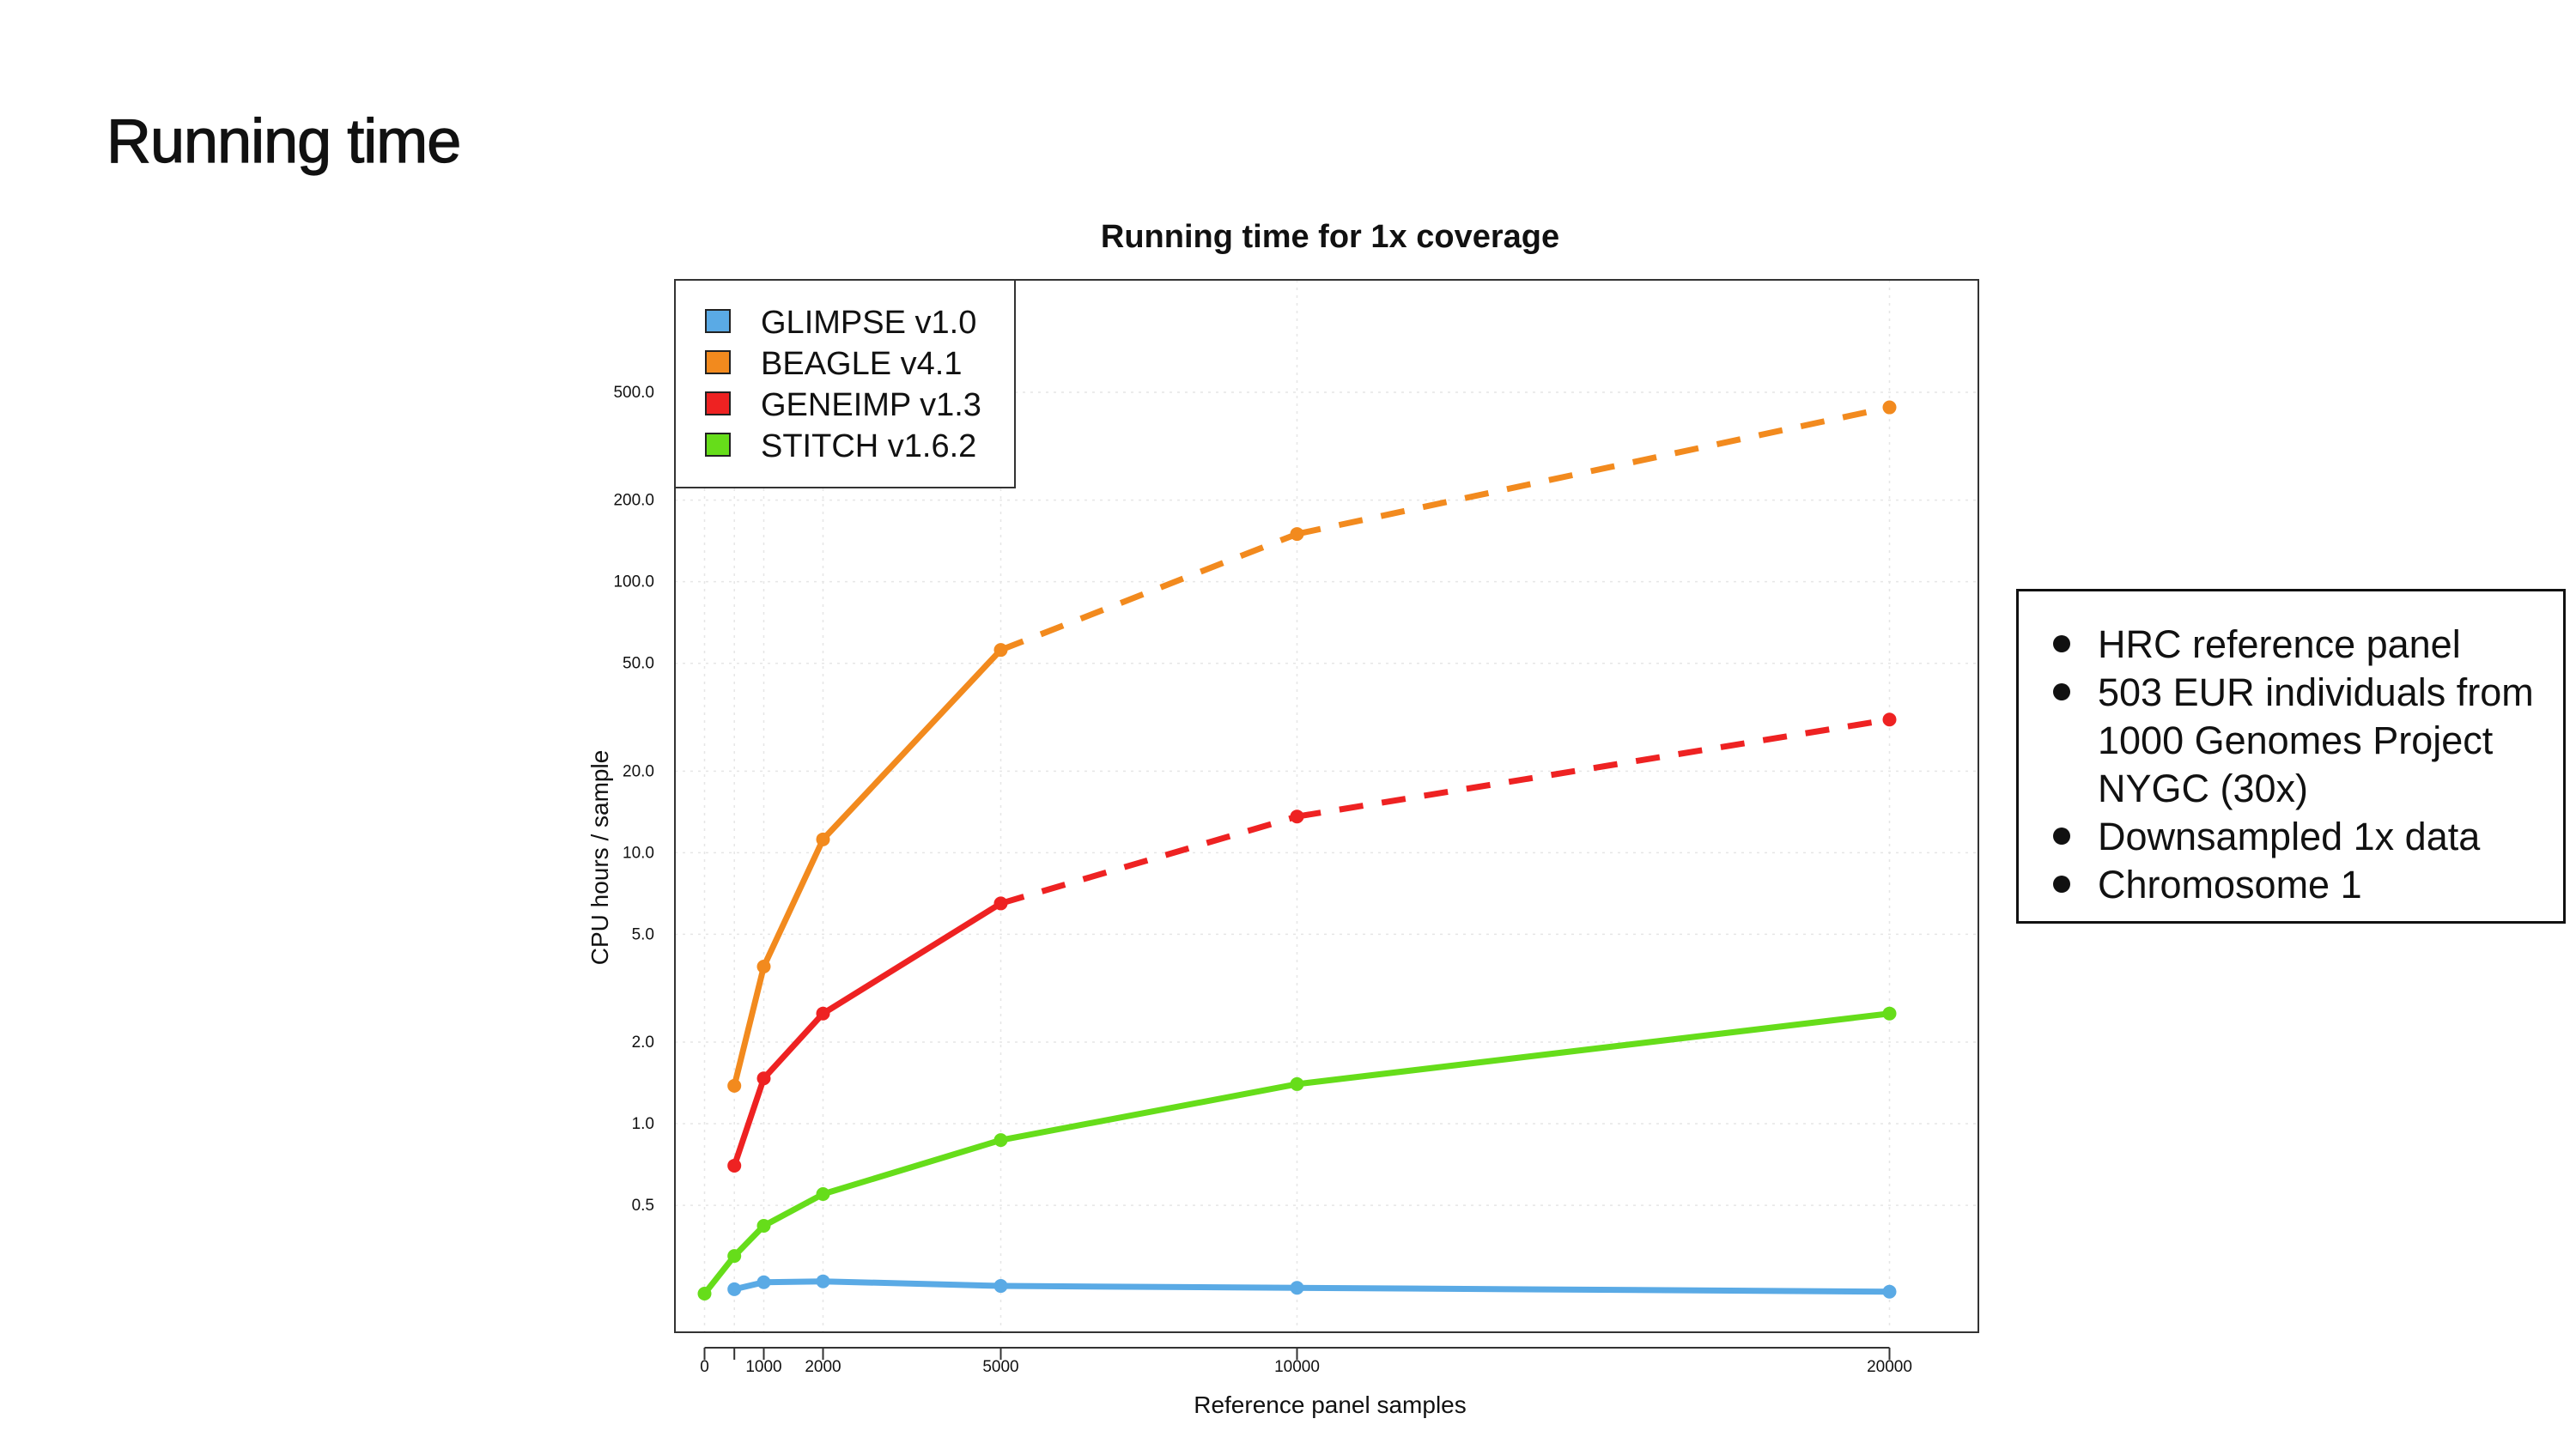 The height and width of the screenshot is (1449, 2576). What do you see at coordinates (633, 501) in the screenshot?
I see `y-tick-label: 200.0` at bounding box center [633, 501].